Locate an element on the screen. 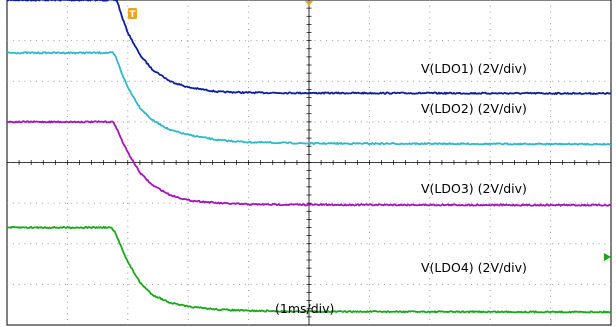 The image size is (616, 327). trigger-marker-box is located at coordinates (132, 13).